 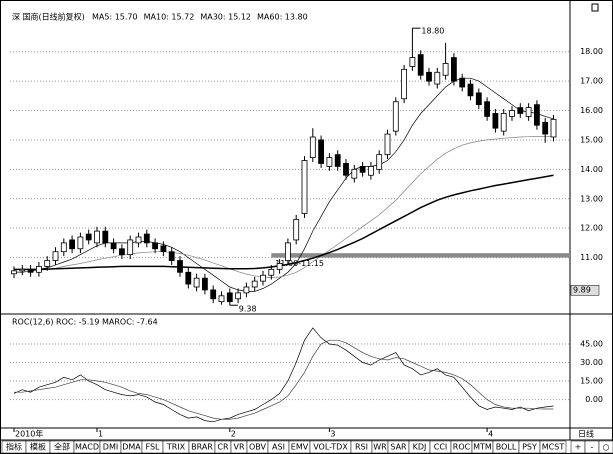 I want to click on ma-legend: MA60: 13.80, so click(x=282, y=17).